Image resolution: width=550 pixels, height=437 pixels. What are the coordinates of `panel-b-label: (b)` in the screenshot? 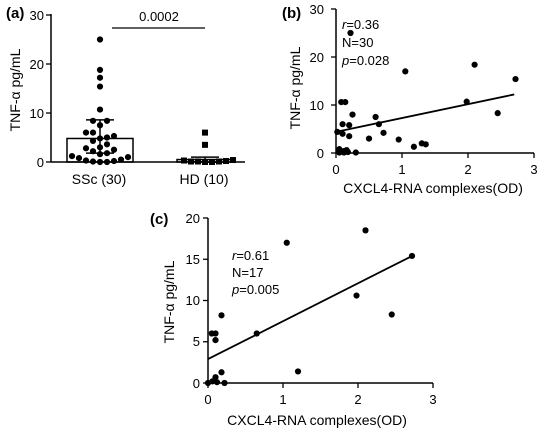 It's located at (291, 13).